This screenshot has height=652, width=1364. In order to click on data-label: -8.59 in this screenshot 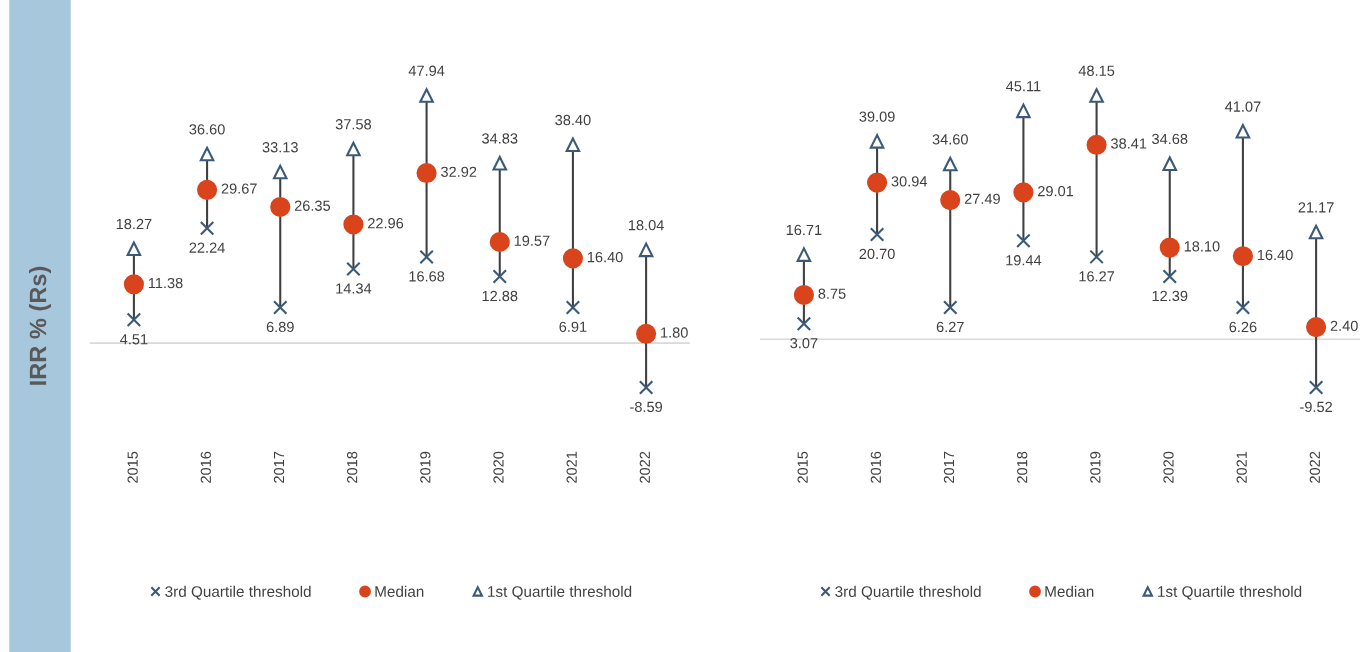, I will do `click(646, 407)`.